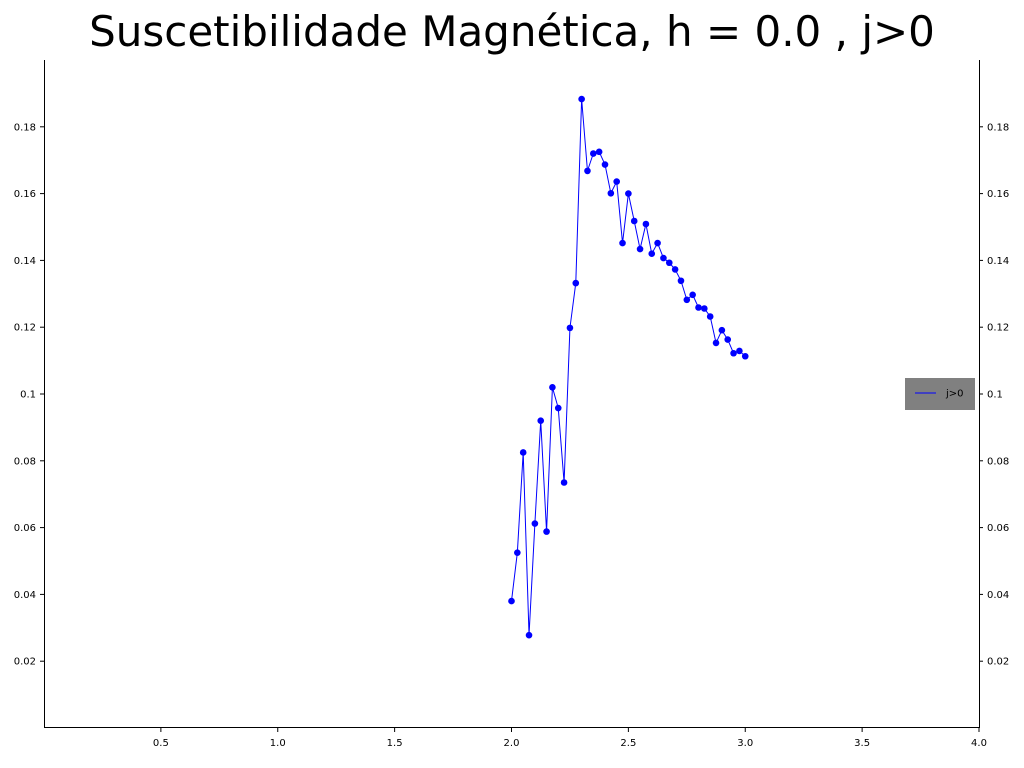 This screenshot has width=1024, height=768. What do you see at coordinates (998, 127) in the screenshot?
I see `y-tick-label-right: 0.18` at bounding box center [998, 127].